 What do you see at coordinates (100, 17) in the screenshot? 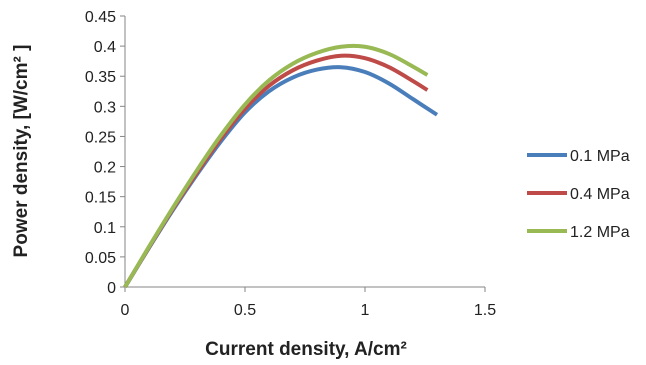
I see `y-tick-label: 0.45` at bounding box center [100, 17].